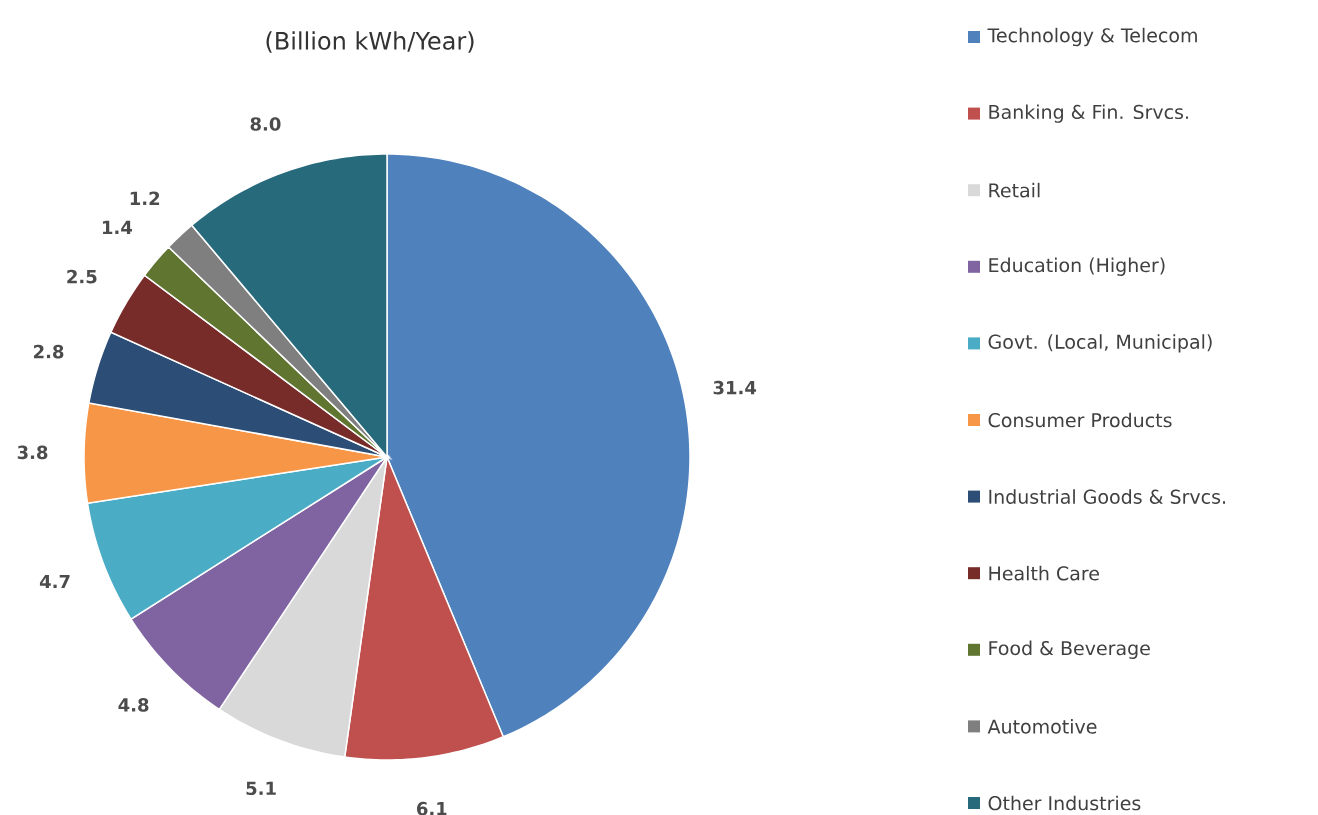 The width and height of the screenshot is (1318, 815). What do you see at coordinates (1107, 496) in the screenshot?
I see `legend-label: Industrial Goods & Srvcs.` at bounding box center [1107, 496].